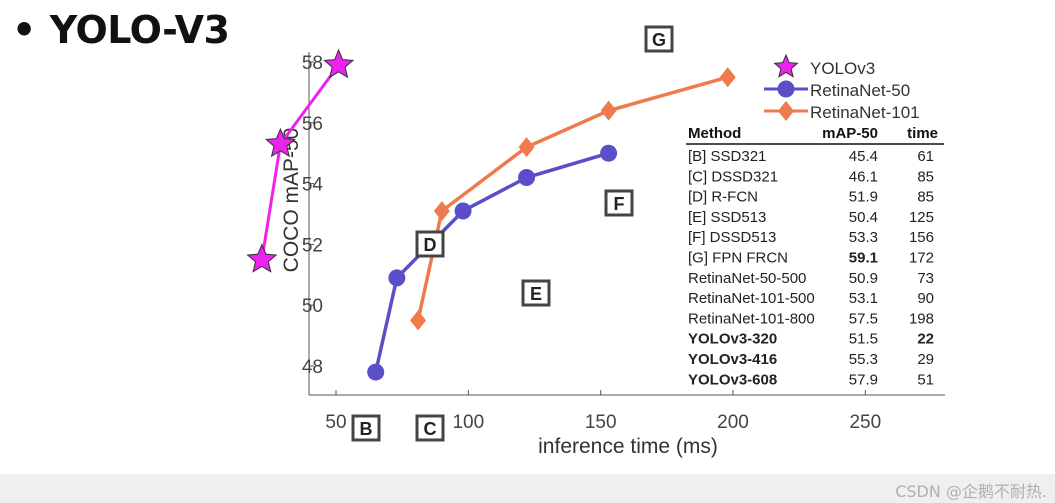 Image resolution: width=1055 pixels, height=503 pixels. What do you see at coordinates (291, 200) in the screenshot?
I see `y-axis-label: COCO mAP-50` at bounding box center [291, 200].